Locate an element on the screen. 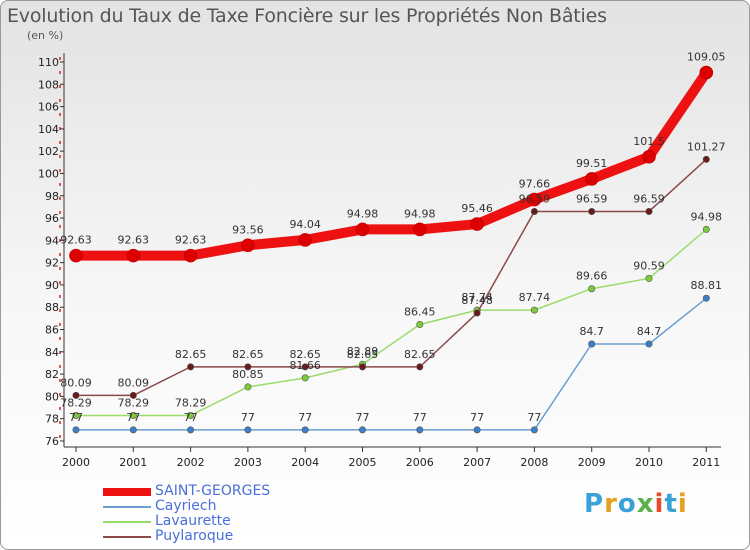  x-tick-label: 2003 is located at coordinates (248, 462).